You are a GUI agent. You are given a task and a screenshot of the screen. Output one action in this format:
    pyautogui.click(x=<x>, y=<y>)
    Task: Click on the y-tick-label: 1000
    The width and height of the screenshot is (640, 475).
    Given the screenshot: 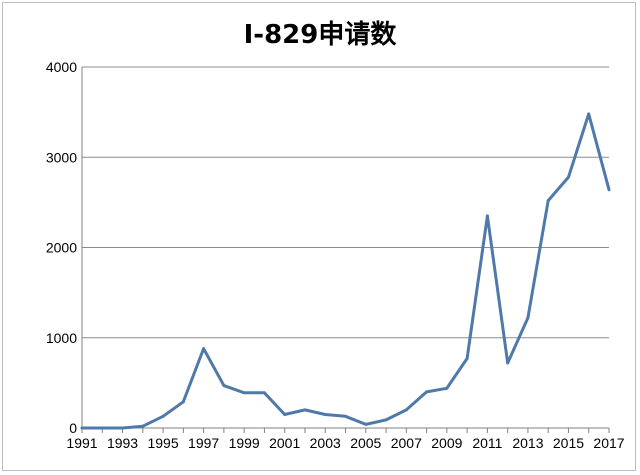 What is the action you would take?
    pyautogui.click(x=61, y=338)
    